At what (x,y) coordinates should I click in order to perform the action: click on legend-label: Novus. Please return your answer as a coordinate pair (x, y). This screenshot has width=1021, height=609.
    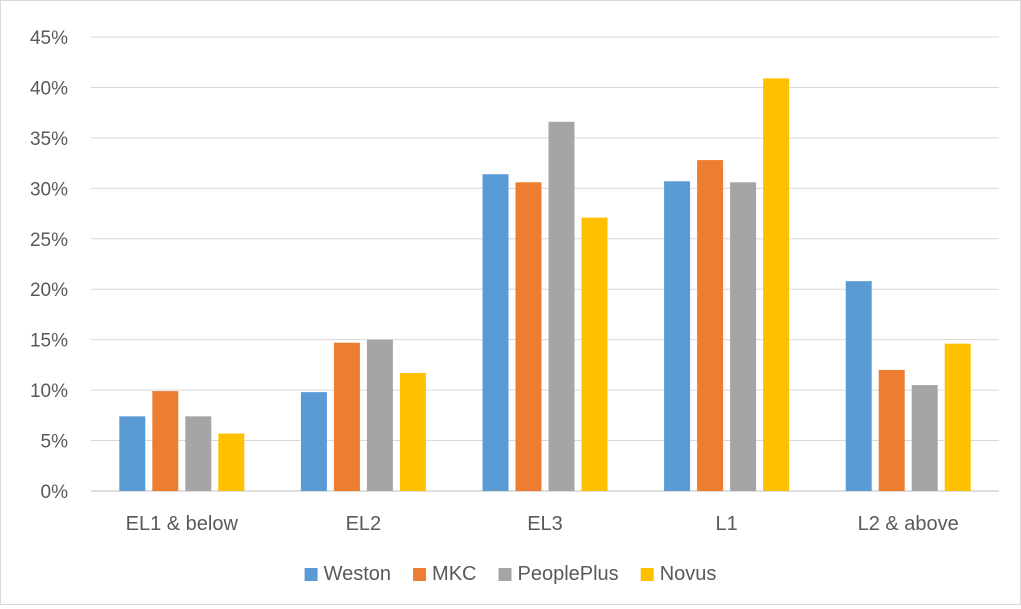
    Looking at the image, I should click on (688, 574).